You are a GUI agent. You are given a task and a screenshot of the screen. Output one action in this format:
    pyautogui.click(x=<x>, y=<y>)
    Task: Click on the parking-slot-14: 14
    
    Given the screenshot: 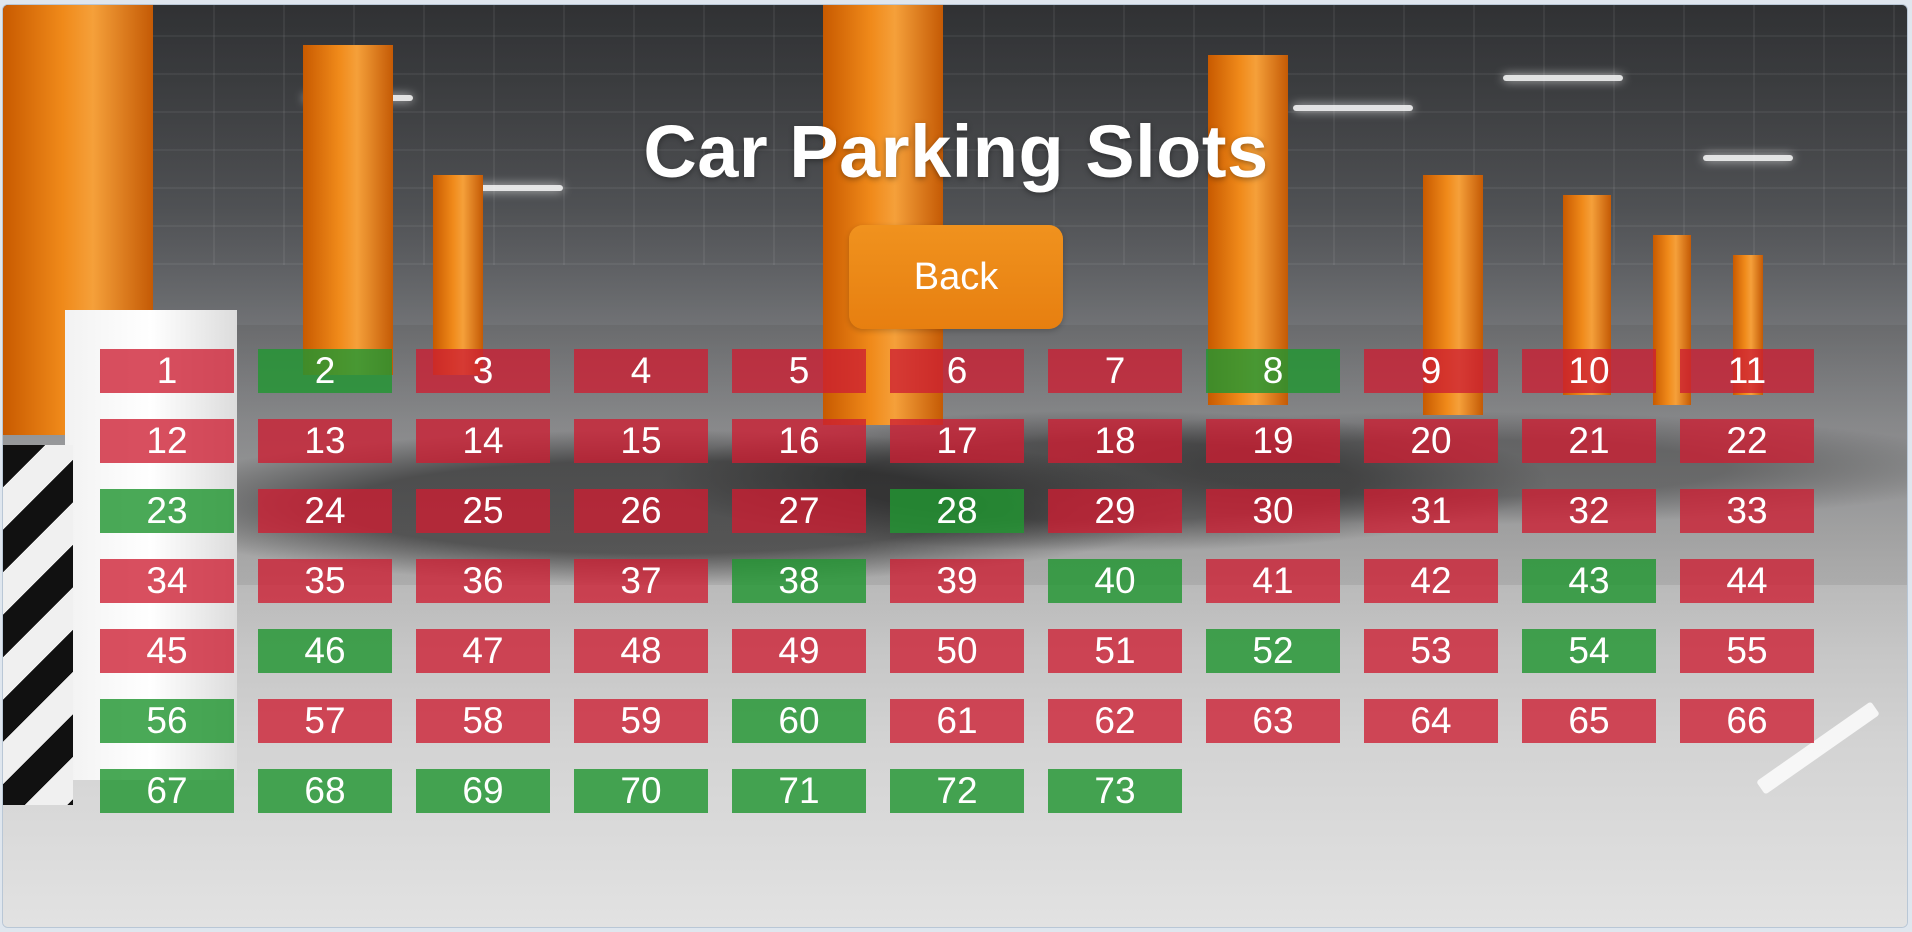 What is the action you would take?
    pyautogui.click(x=483, y=441)
    